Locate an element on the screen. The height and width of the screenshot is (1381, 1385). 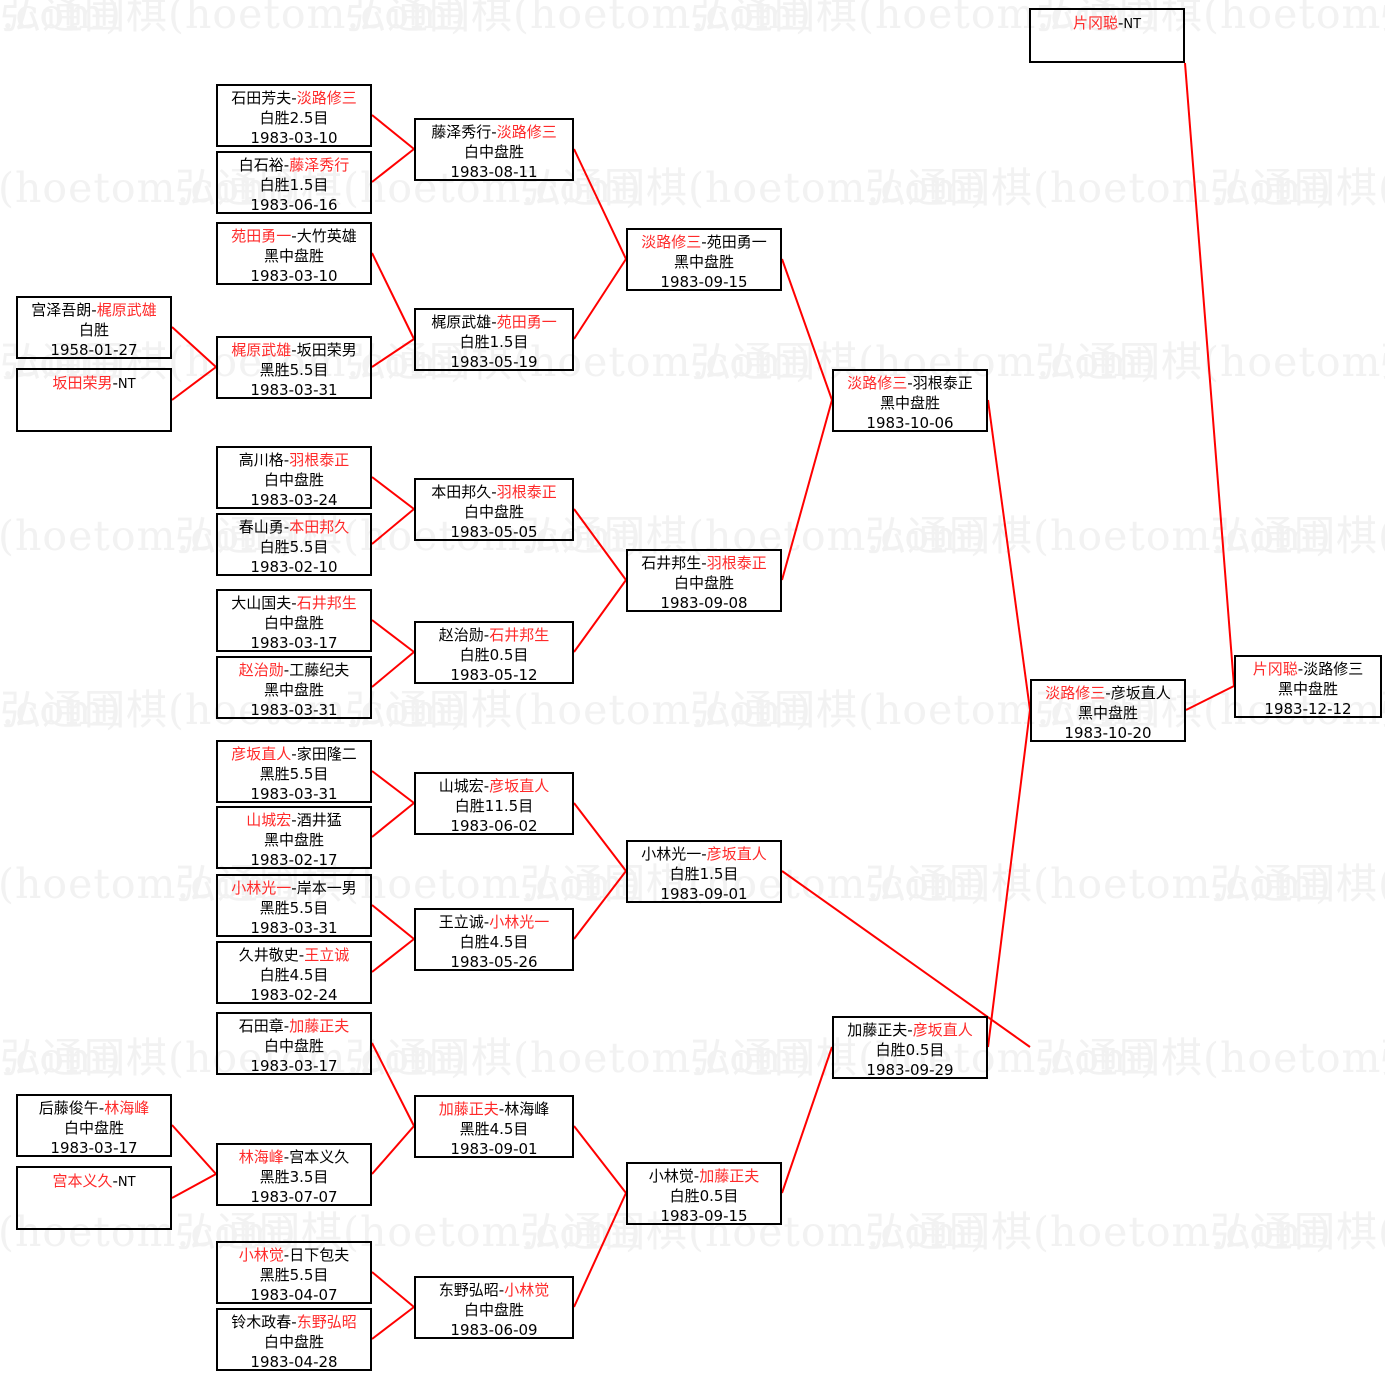
match-box-seed-kataoka-nt: 片冈聪-NT is located at coordinates (1107, 35).